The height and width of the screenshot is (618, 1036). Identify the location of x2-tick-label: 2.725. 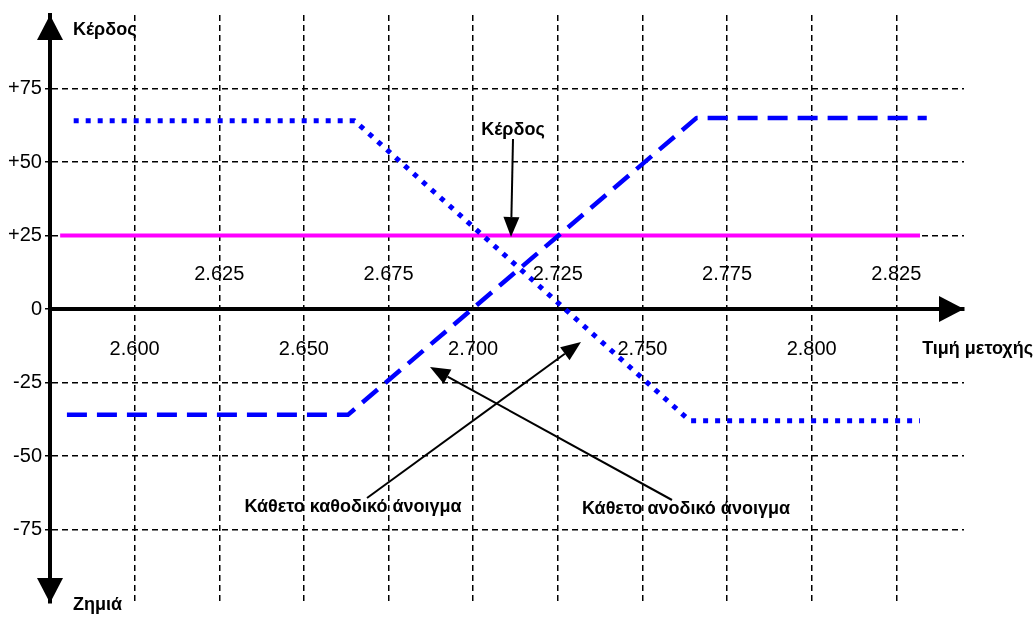
(557, 272).